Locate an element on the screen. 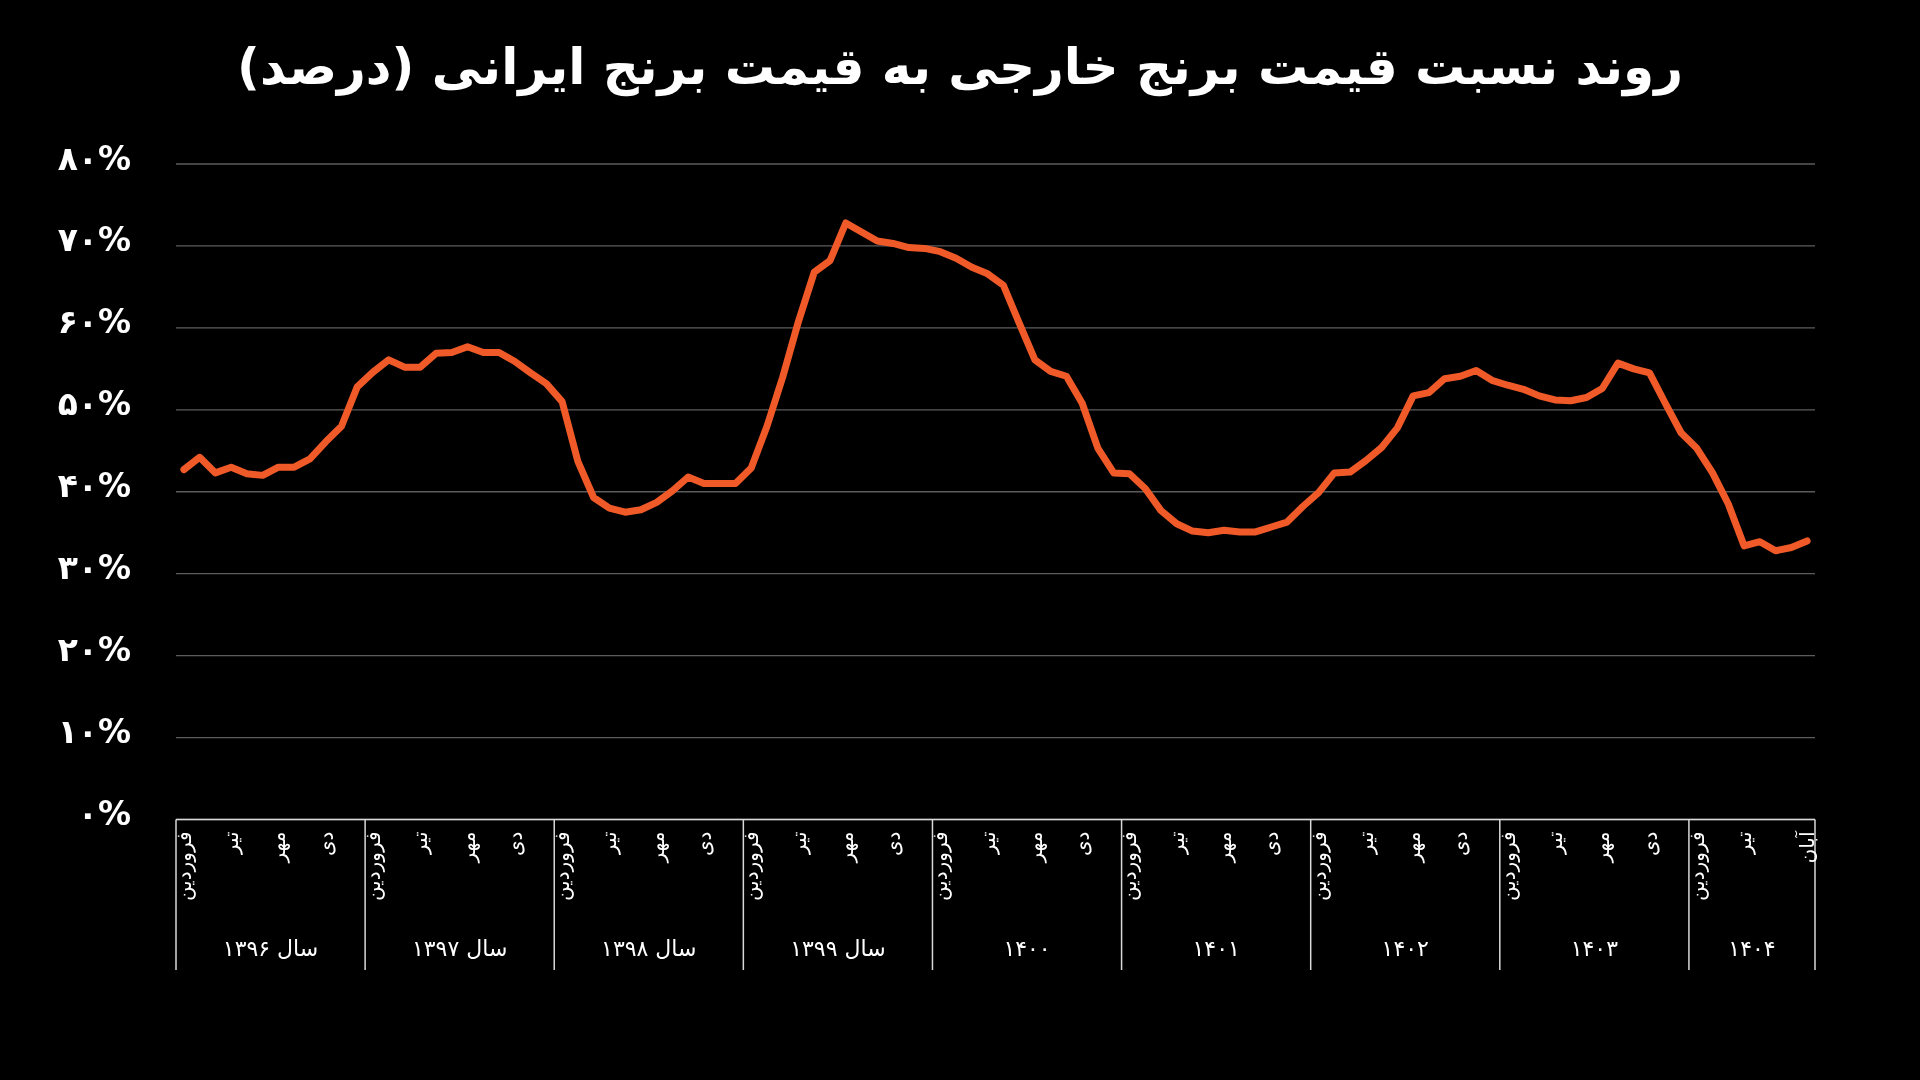 The width and height of the screenshot is (1920, 1080). y-tick-label: ۵۰% is located at coordinates (94, 404).